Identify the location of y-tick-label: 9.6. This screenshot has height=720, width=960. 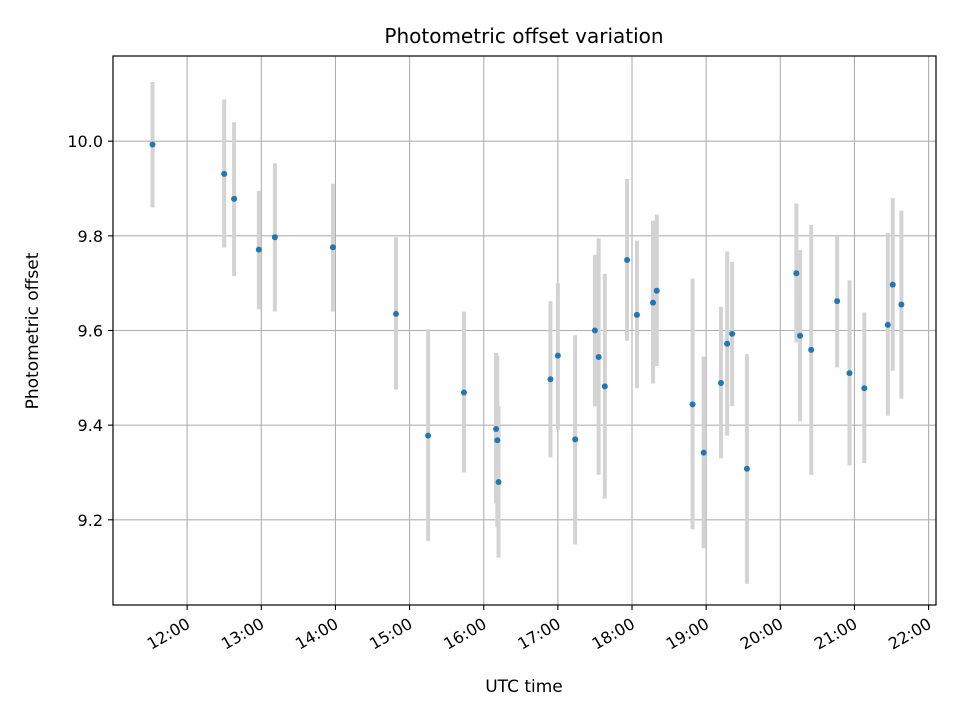
(90, 331).